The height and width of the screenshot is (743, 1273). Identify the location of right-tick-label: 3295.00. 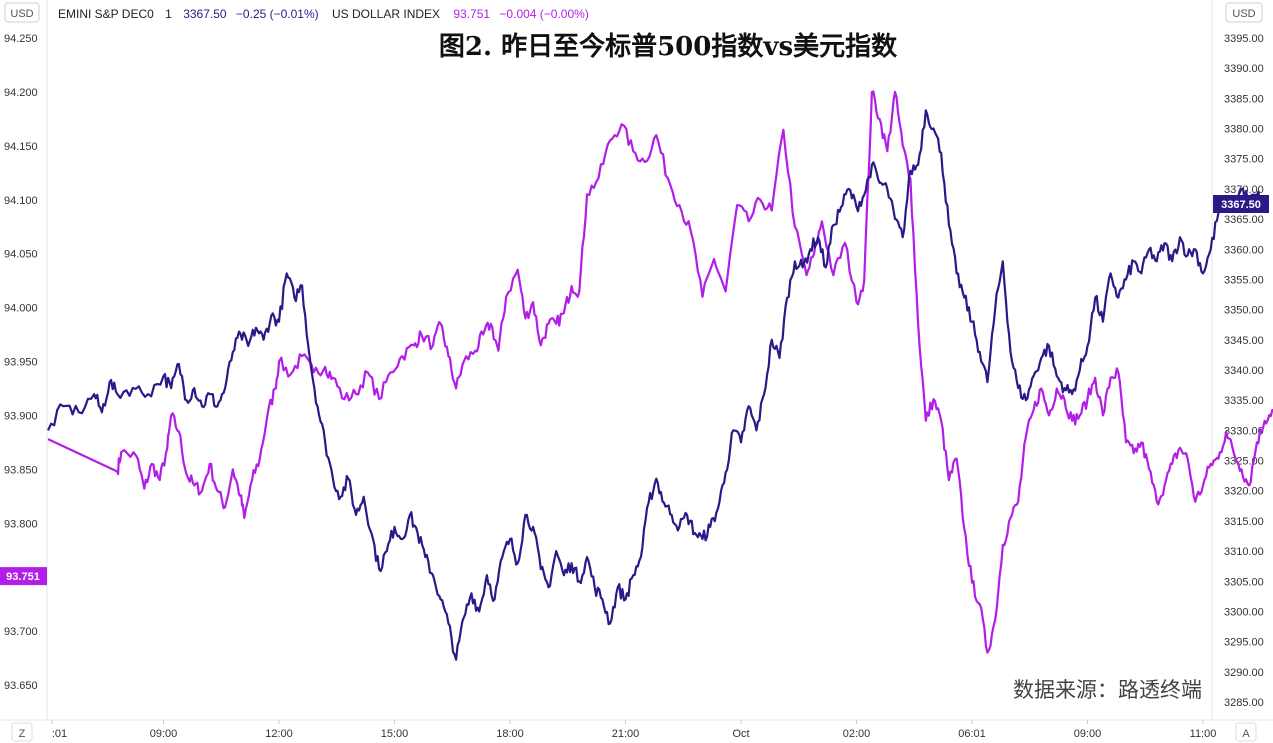
(1244, 643).